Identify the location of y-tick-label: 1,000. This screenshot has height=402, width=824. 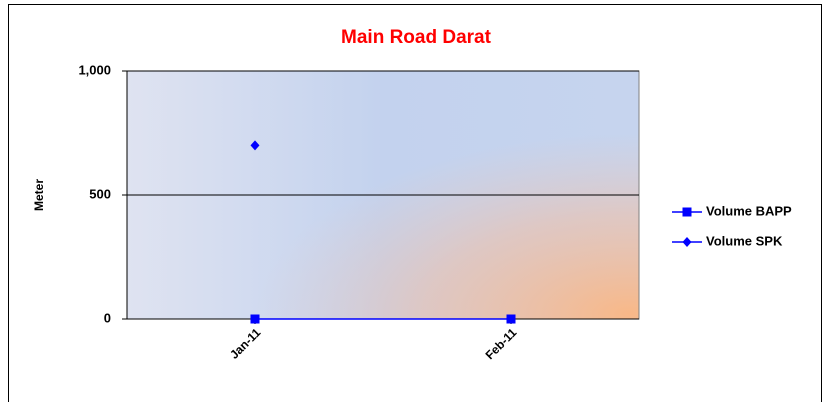
(94, 69).